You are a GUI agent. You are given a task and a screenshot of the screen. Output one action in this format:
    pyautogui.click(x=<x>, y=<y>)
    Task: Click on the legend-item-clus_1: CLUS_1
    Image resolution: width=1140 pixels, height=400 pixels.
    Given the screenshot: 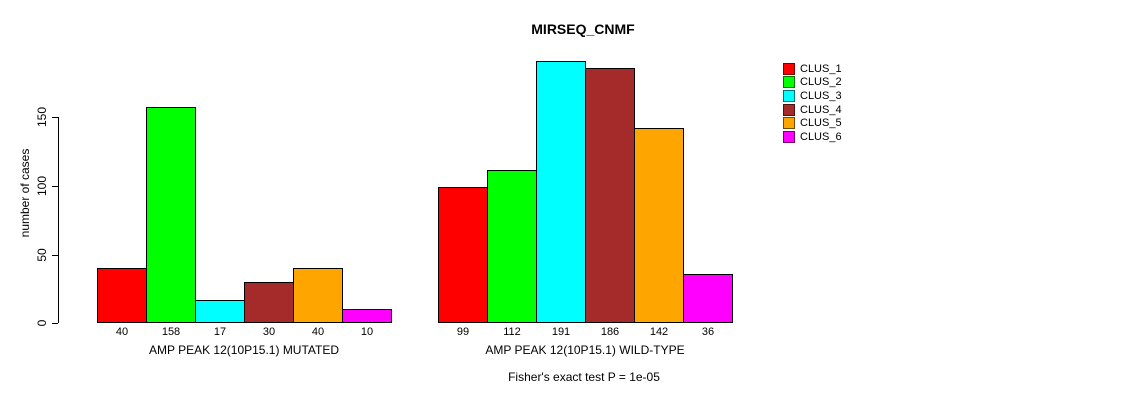 What is the action you would take?
    pyautogui.click(x=812, y=69)
    